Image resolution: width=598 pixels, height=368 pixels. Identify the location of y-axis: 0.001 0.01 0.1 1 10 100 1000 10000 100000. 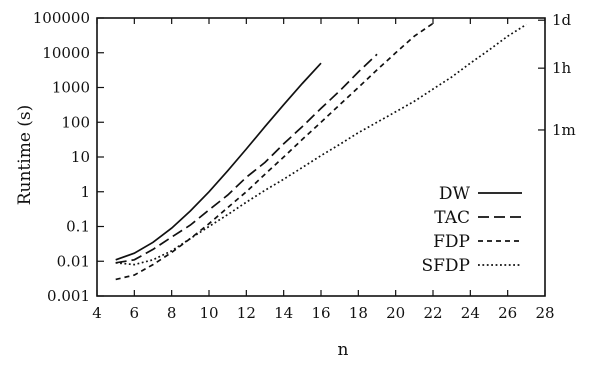
(68, 157).